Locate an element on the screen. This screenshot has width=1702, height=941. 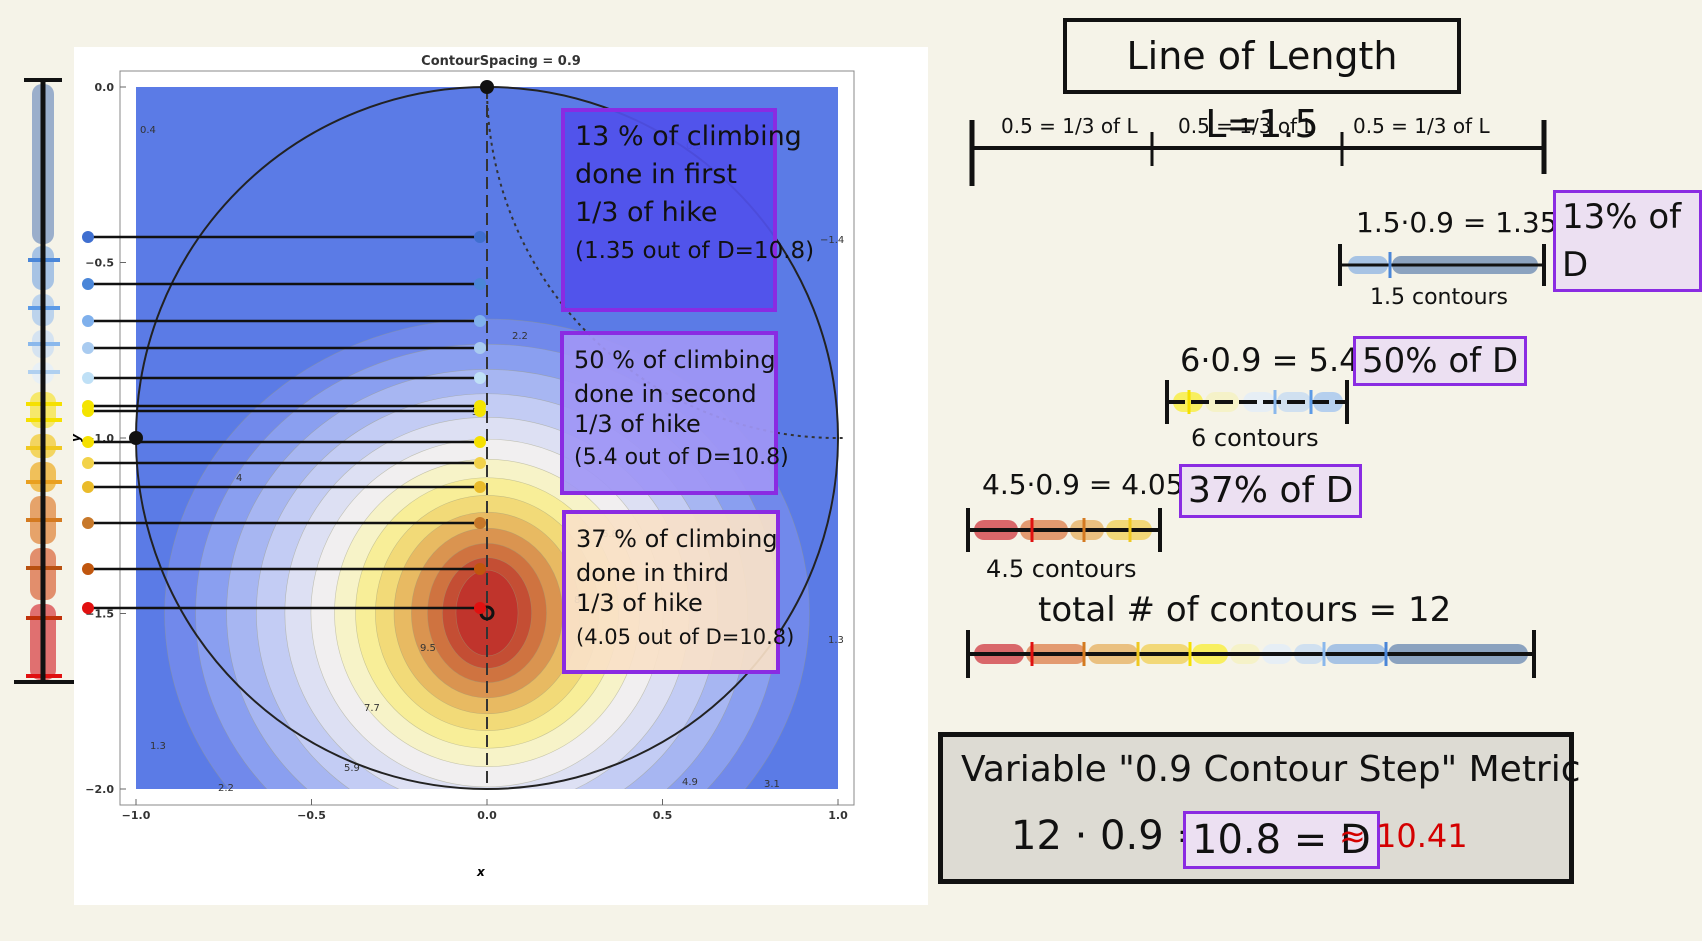
contour-value-label: −1.4 is located at coordinates (832, 240).